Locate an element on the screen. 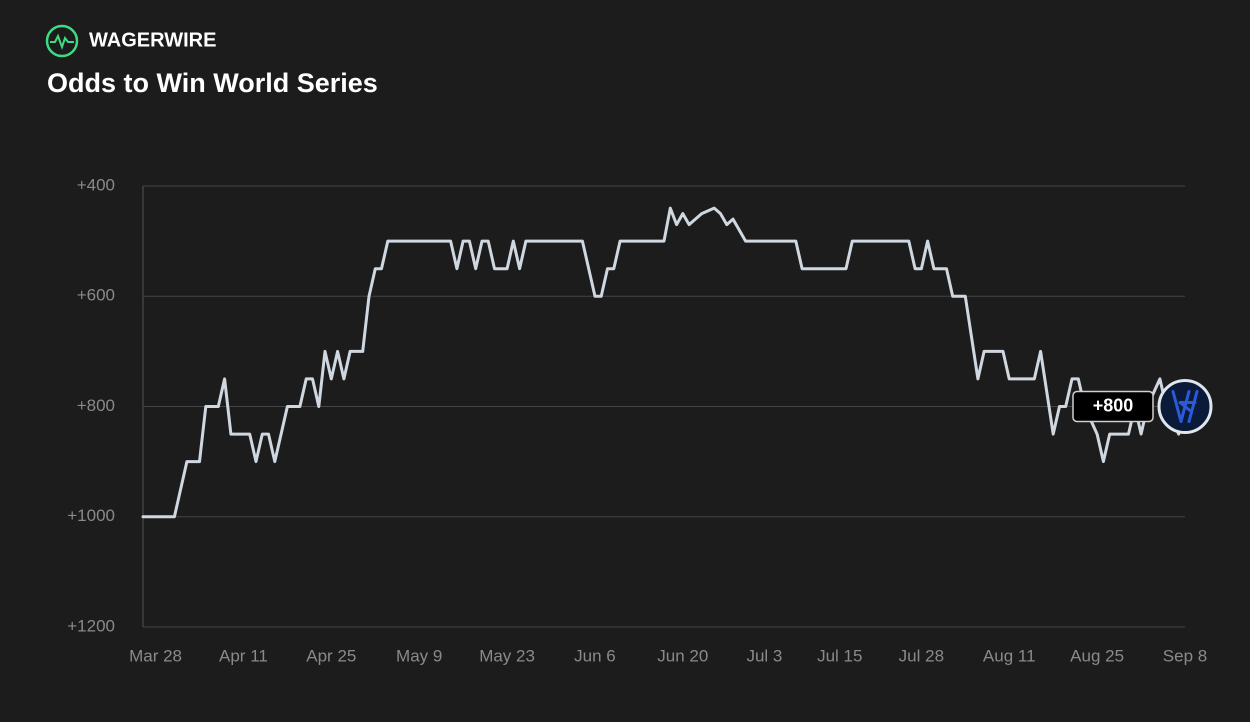 The height and width of the screenshot is (722, 1250). annotation-box is located at coordinates (1113, 406).